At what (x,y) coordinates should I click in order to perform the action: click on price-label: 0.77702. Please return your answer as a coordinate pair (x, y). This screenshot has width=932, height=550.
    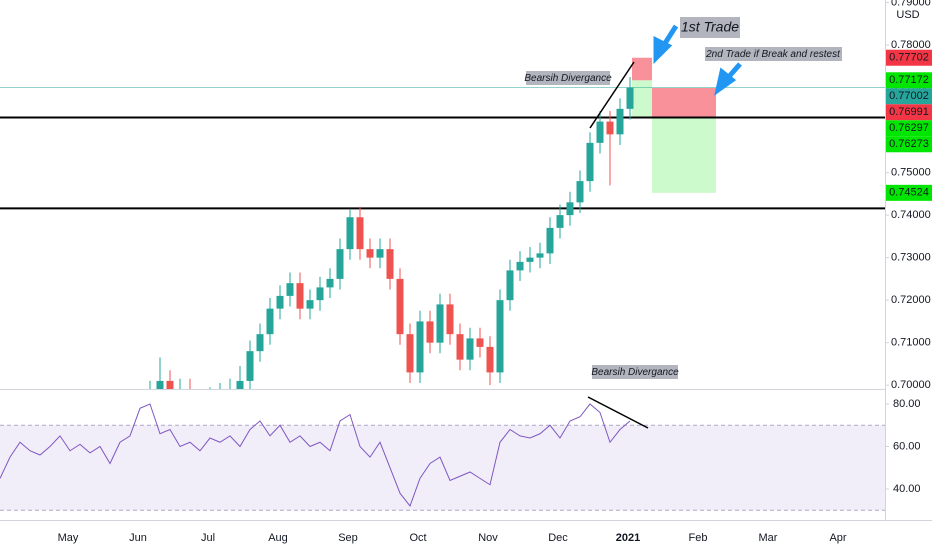
    Looking at the image, I should click on (909, 58).